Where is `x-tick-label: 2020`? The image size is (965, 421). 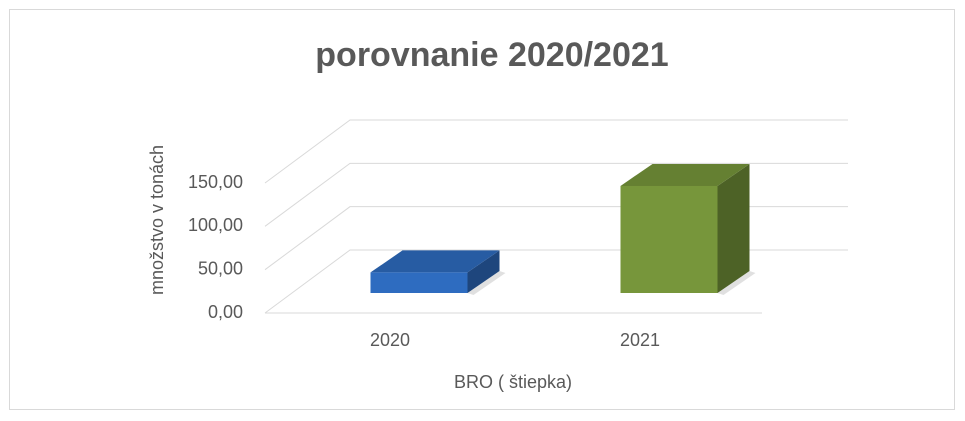 x-tick-label: 2020 is located at coordinates (390, 340).